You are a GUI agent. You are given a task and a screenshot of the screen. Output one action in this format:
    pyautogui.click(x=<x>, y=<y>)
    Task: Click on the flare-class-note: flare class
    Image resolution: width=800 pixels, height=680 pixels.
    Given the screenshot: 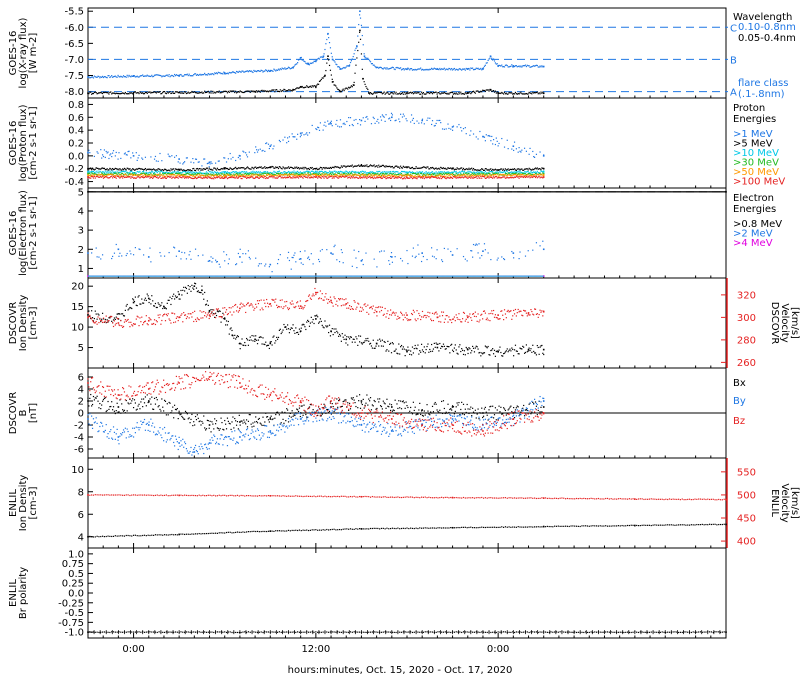 What is the action you would take?
    pyautogui.click(x=763, y=83)
    